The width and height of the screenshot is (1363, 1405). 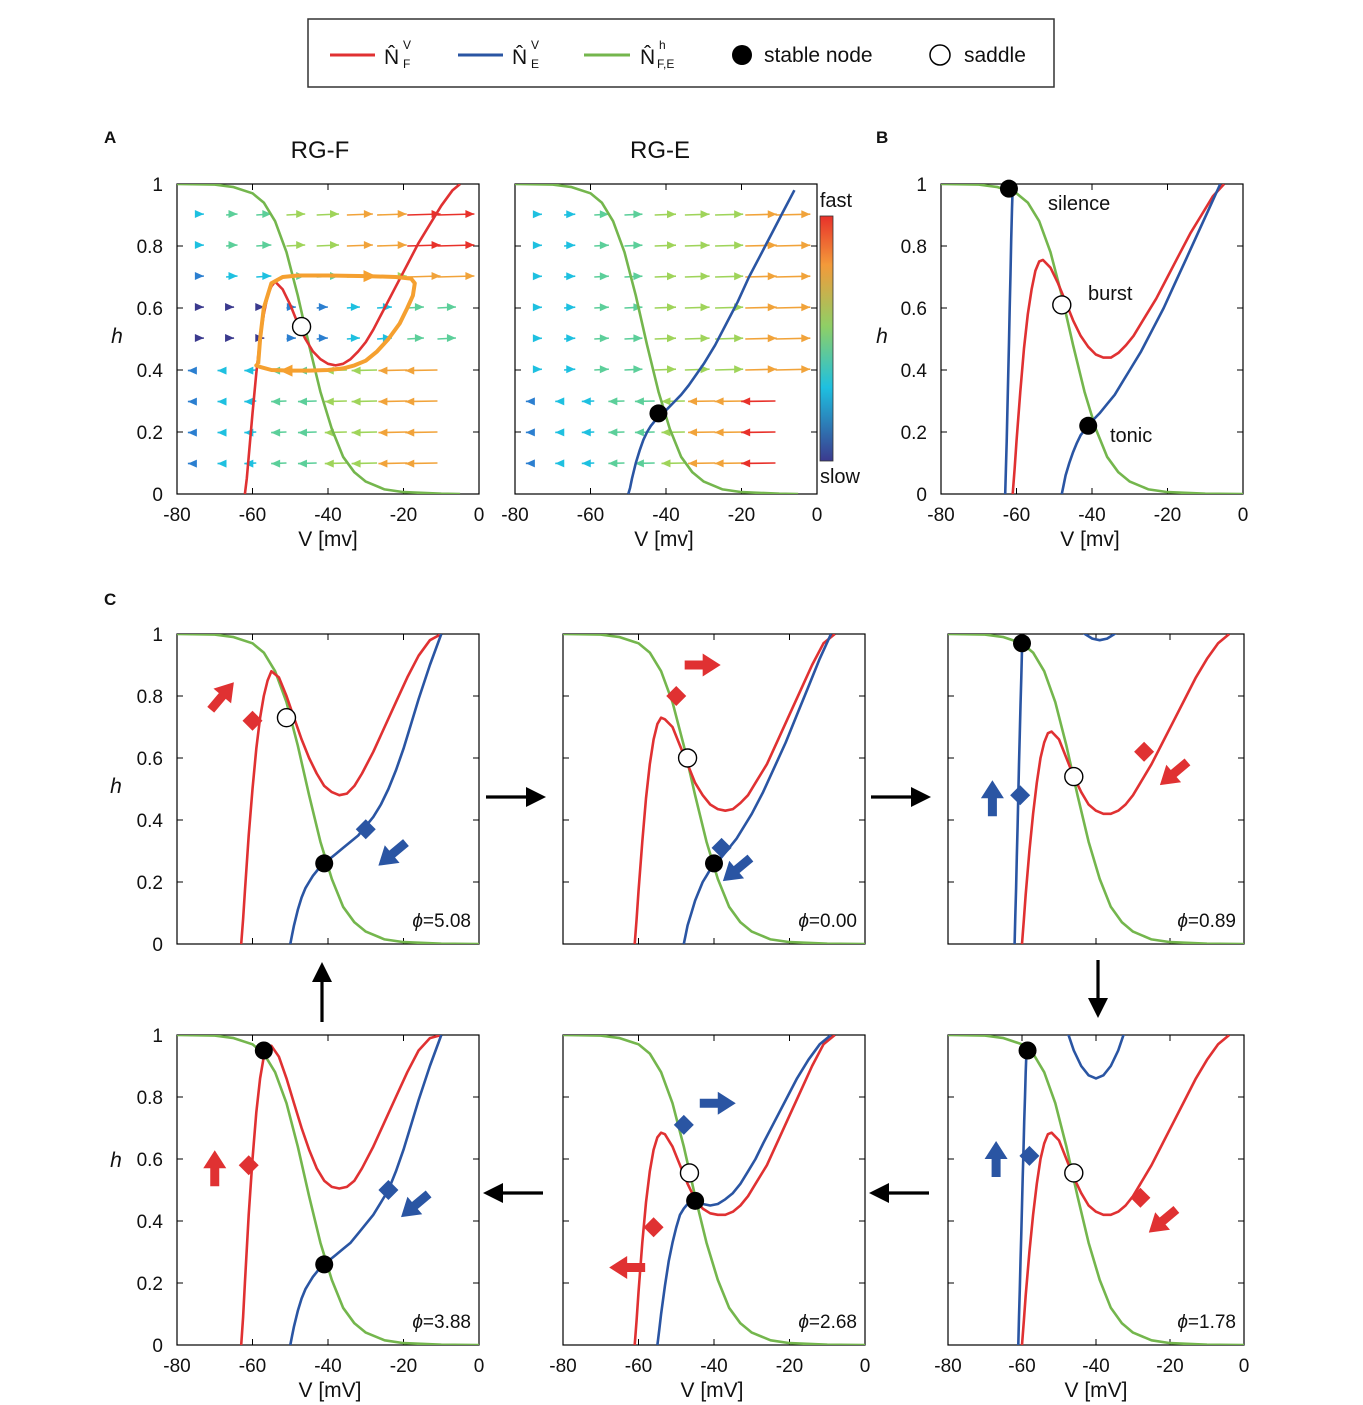 What do you see at coordinates (150, 1160) in the screenshot?
I see `y-tick-label: 0.6` at bounding box center [150, 1160].